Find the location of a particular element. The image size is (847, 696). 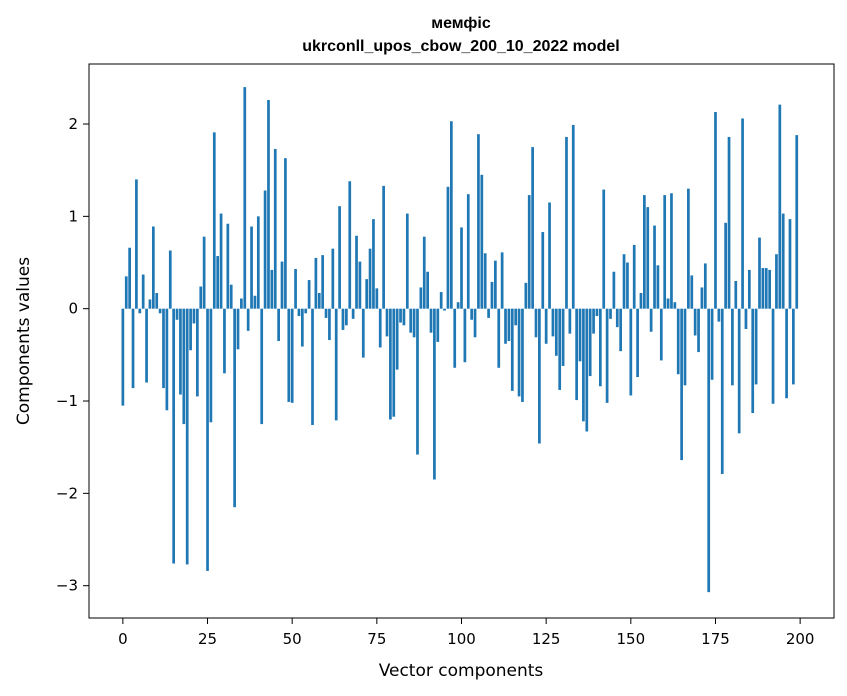

chart-title-line1: мемфіс is located at coordinates (461, 23).